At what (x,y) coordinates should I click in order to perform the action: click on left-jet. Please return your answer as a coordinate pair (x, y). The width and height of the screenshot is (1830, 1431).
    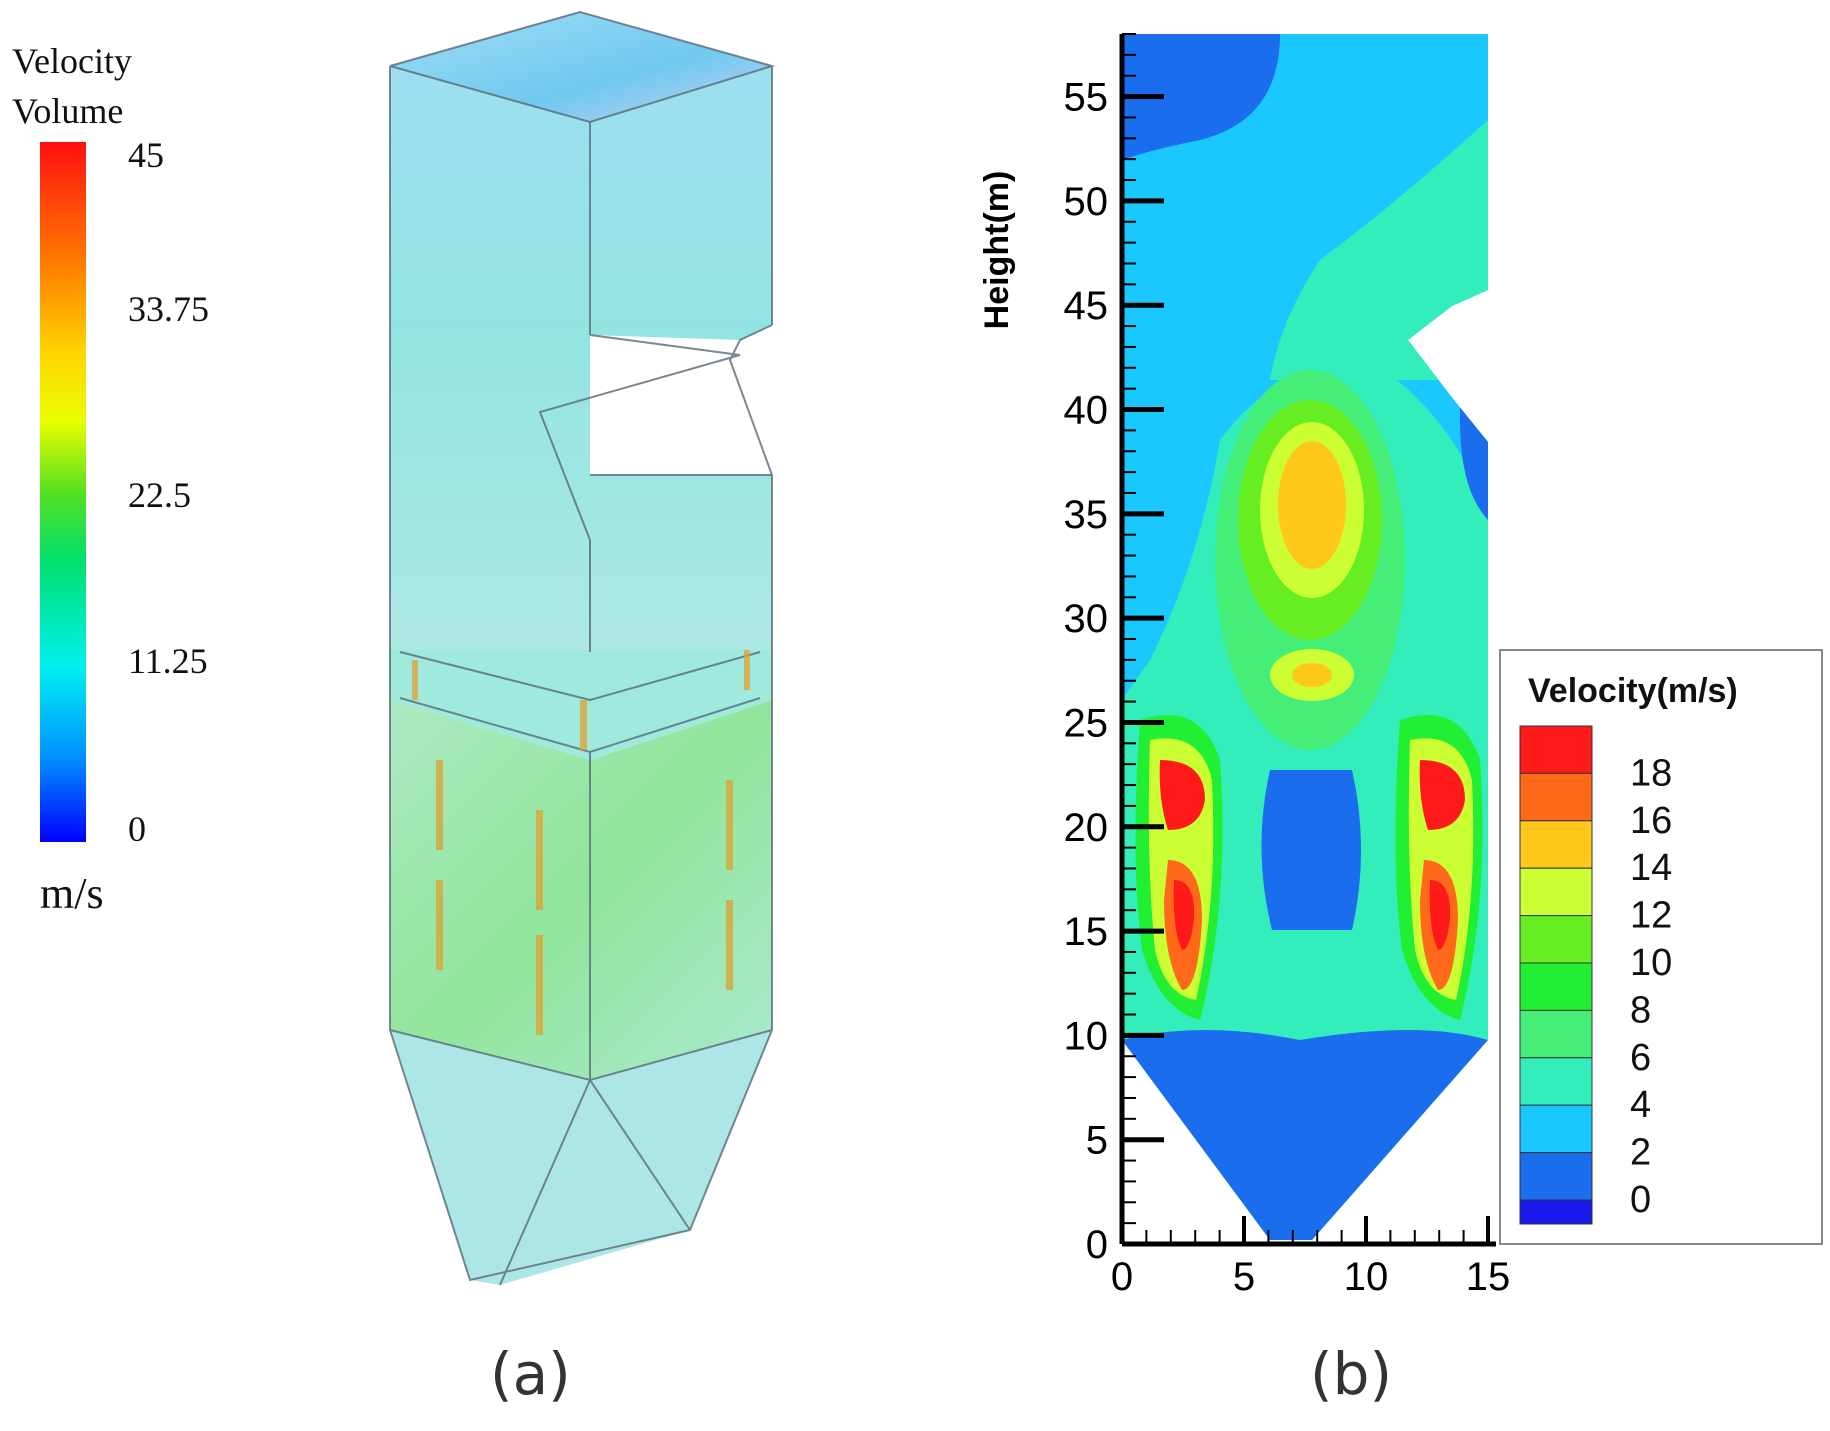
    Looking at the image, I should click on (1179, 867).